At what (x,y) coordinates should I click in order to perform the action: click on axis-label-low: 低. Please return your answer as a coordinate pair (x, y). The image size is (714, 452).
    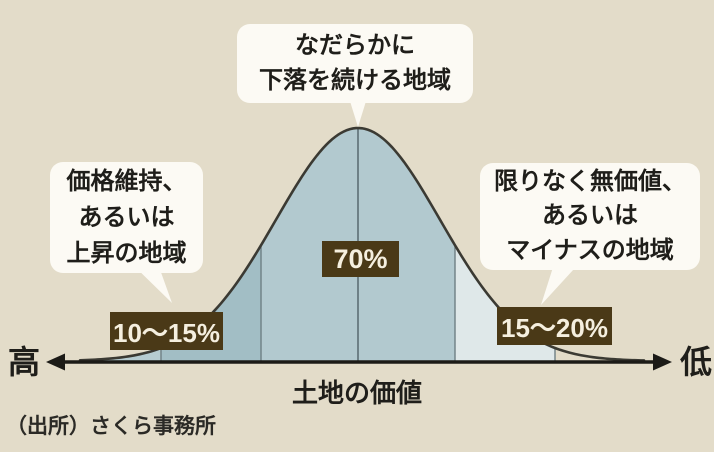
    Looking at the image, I should click on (696, 362).